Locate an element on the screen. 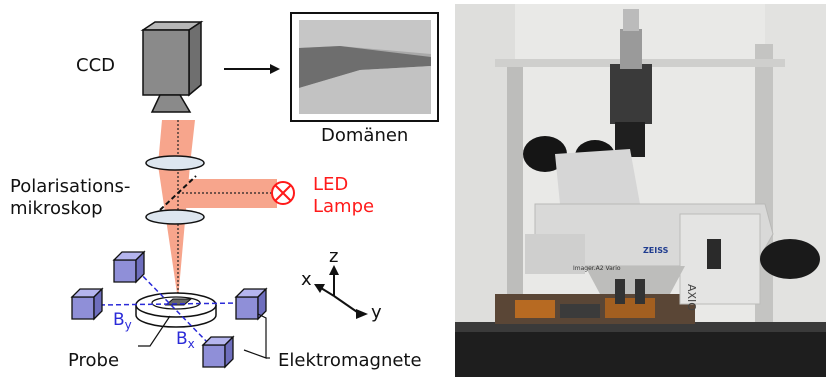 This screenshot has height=381, width=830. led-label-2: Lampe is located at coordinates (343, 206).